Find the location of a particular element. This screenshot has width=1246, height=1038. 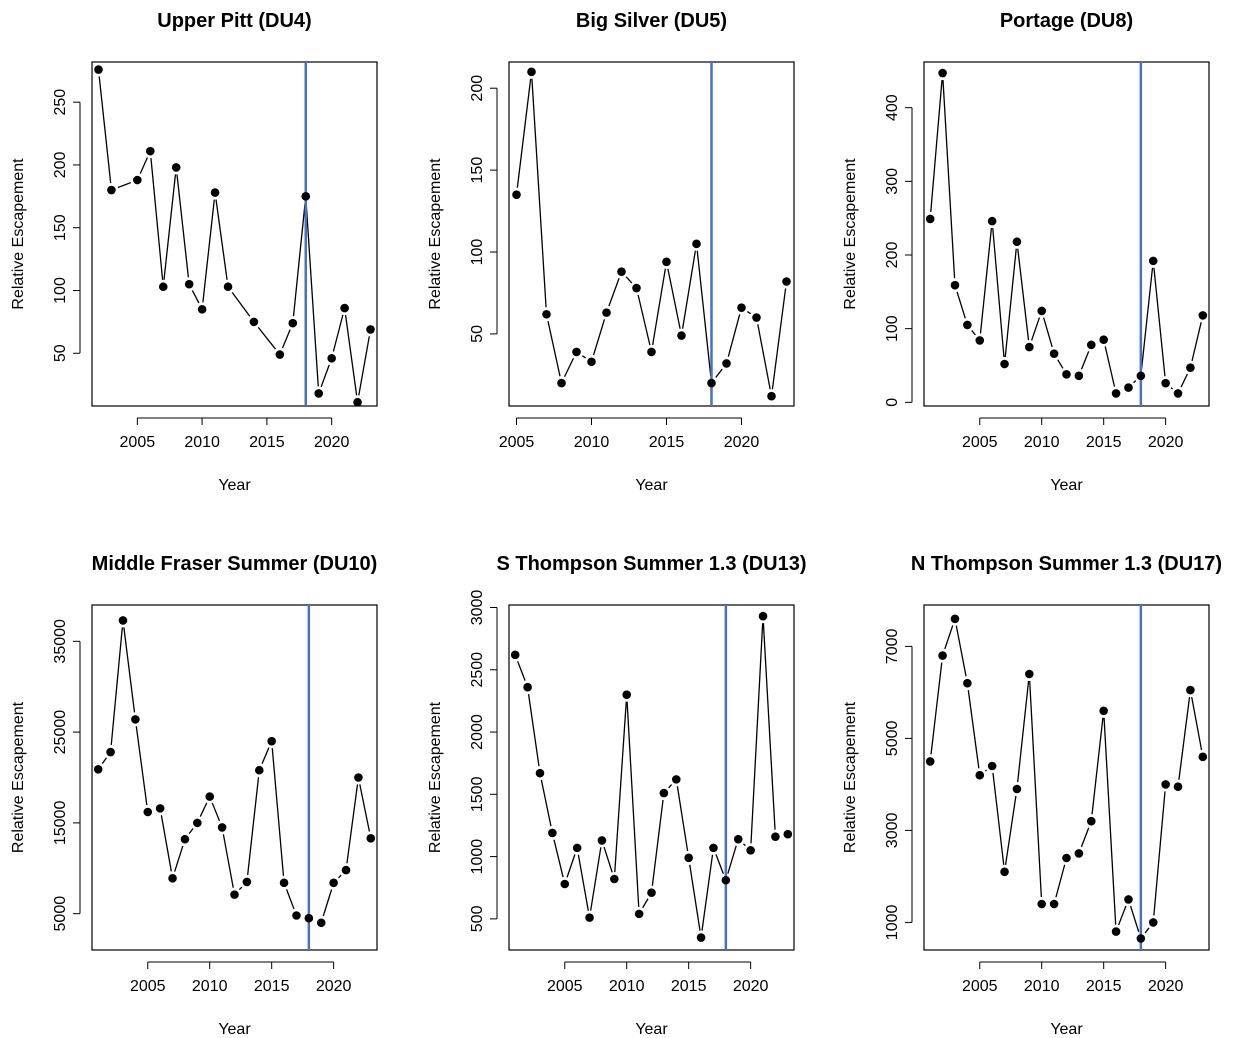

x-tick-label: 2020 is located at coordinates (751, 986).